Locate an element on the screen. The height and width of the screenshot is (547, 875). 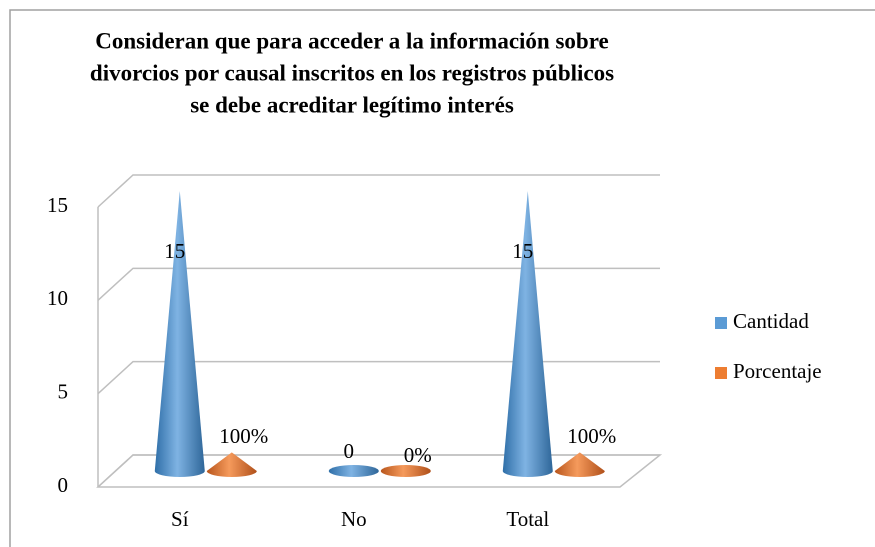
y-tick-label: 10 is located at coordinates (57, 298).